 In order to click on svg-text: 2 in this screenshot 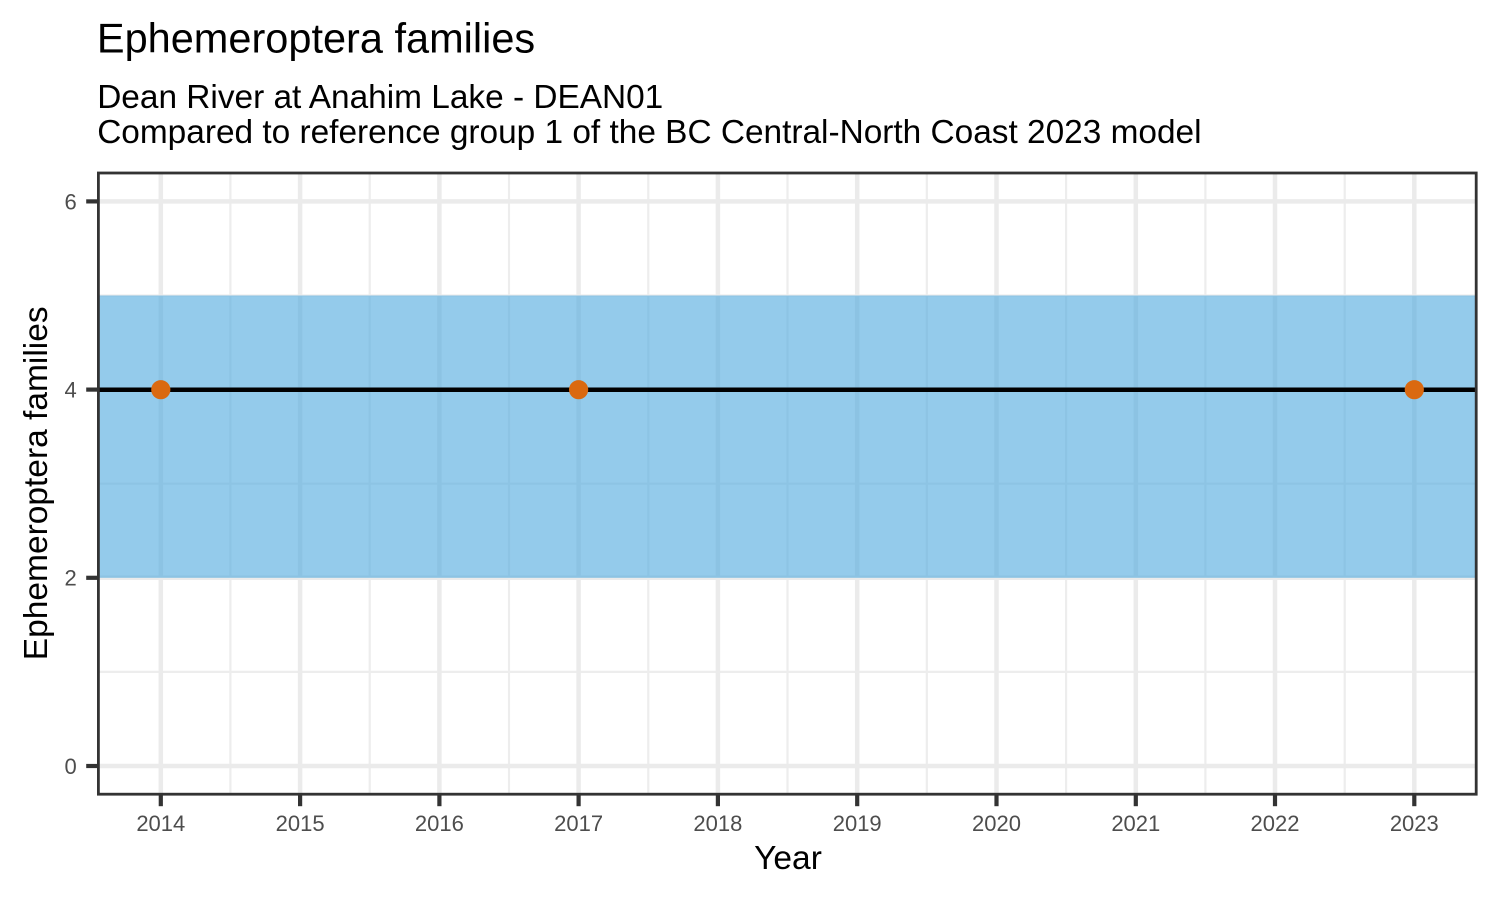, I will do `click(71, 578)`.